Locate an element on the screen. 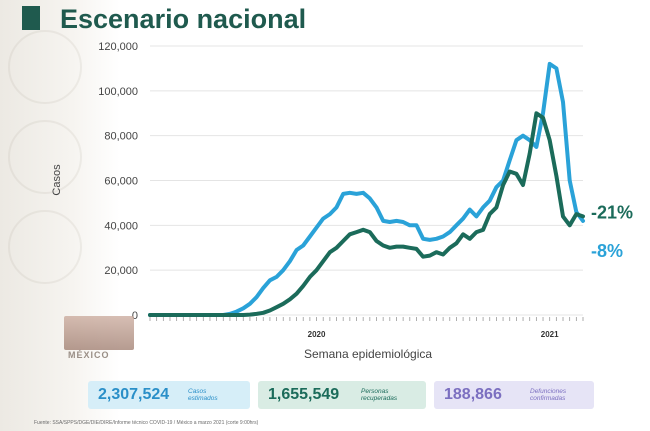 Image resolution: width=650 pixels, height=431 pixels. year-label: 2020 is located at coordinates (317, 334).